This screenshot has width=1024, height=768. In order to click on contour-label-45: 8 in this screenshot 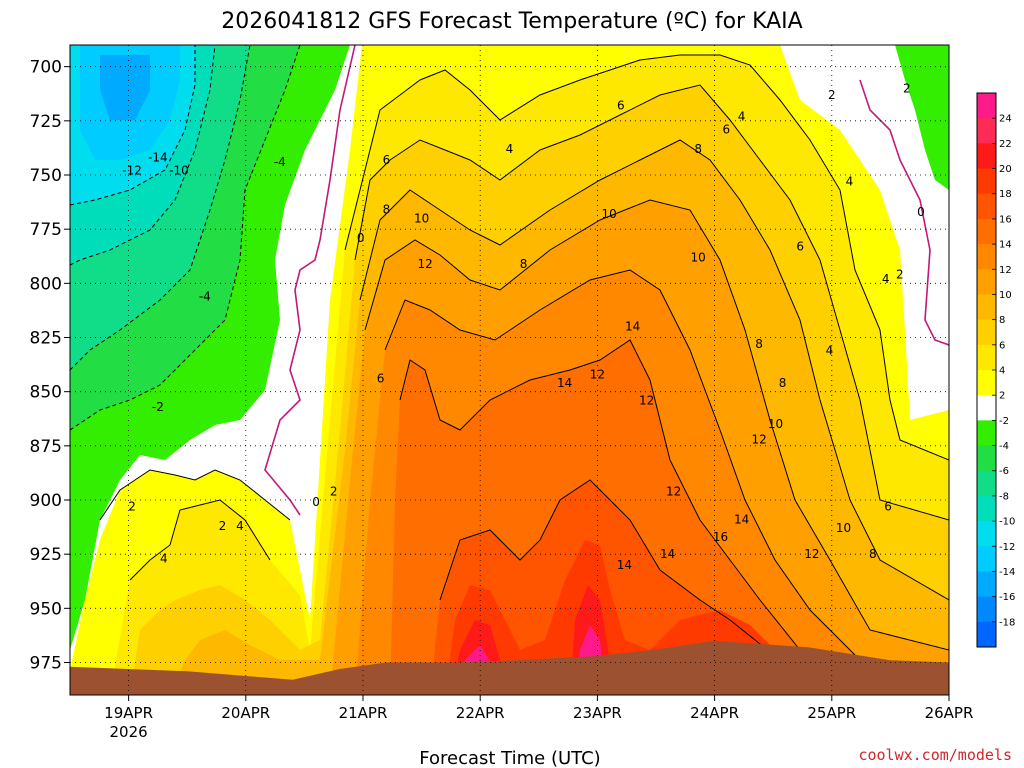, I will do `click(873, 554)`.